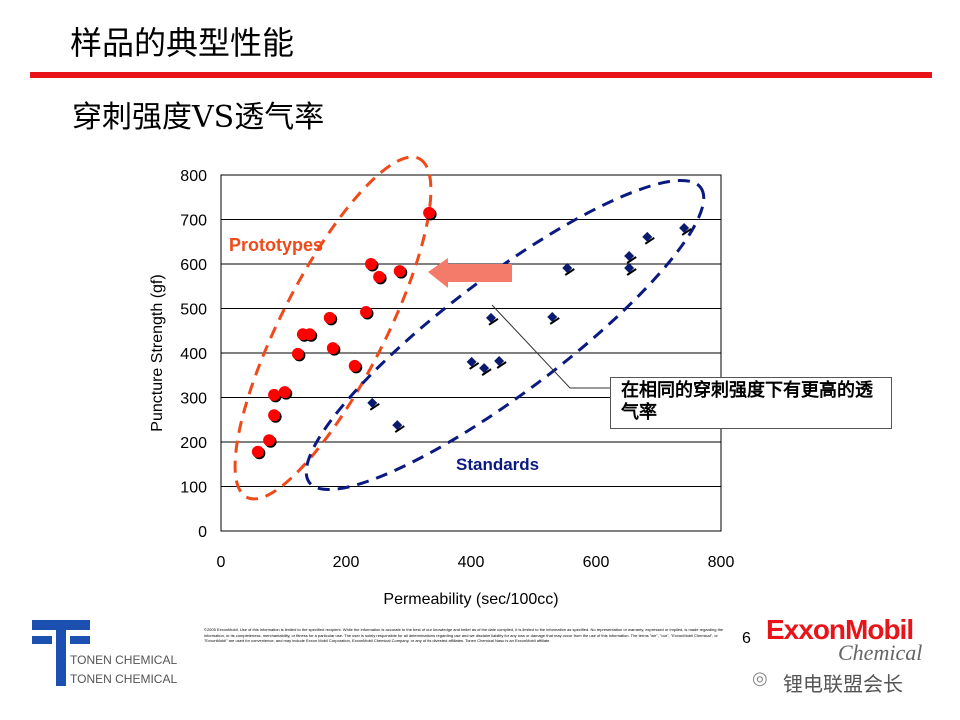 The width and height of the screenshot is (960, 720). What do you see at coordinates (193, 399) in the screenshot?
I see `y-tick-label: 300` at bounding box center [193, 399].